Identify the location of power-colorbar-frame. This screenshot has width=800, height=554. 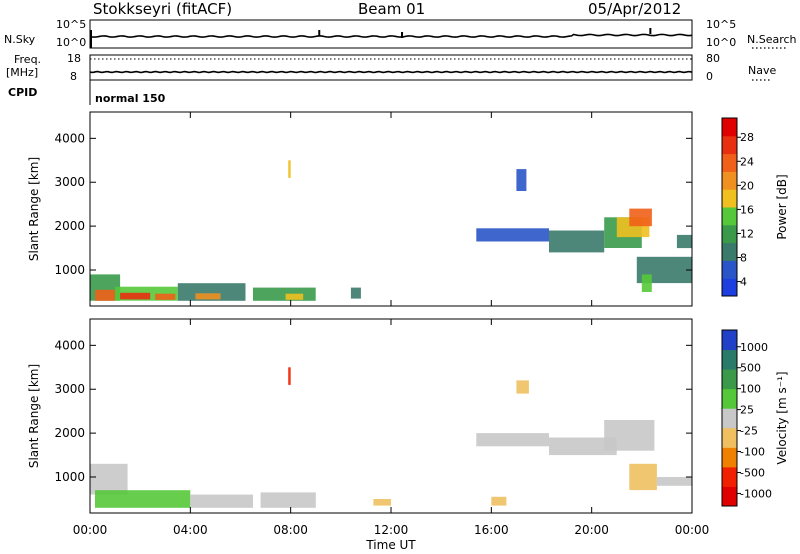
(729, 207).